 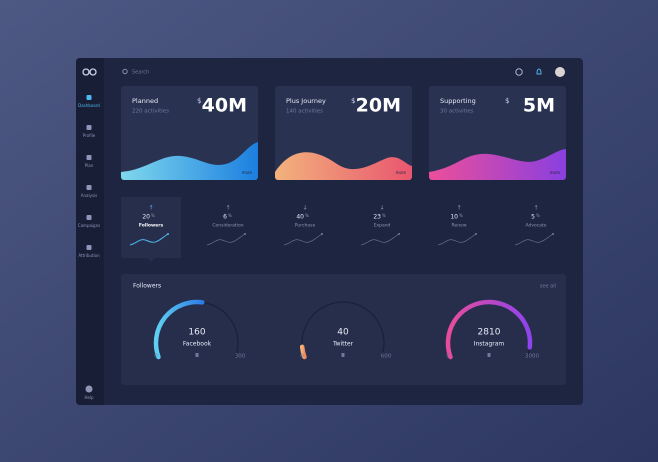 I want to click on stage-label: Consideration, so click(x=227, y=226).